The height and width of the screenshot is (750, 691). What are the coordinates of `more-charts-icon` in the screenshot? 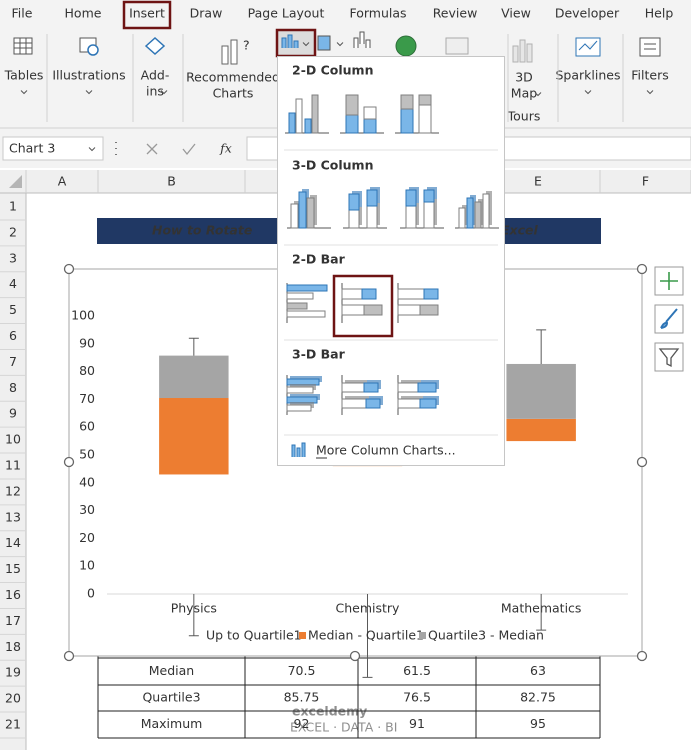 It's located at (298, 449).